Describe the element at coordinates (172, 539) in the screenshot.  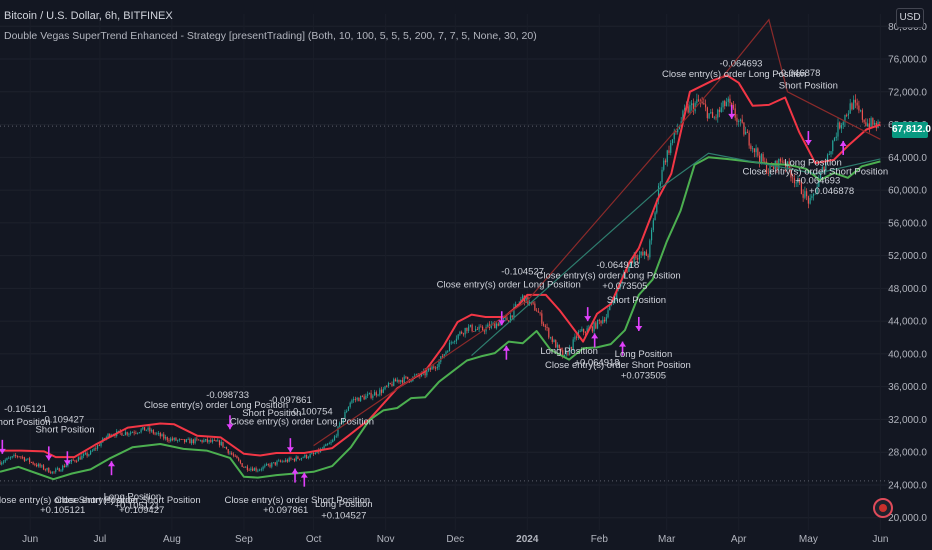
I see `time-tick-label: Aug` at that location.